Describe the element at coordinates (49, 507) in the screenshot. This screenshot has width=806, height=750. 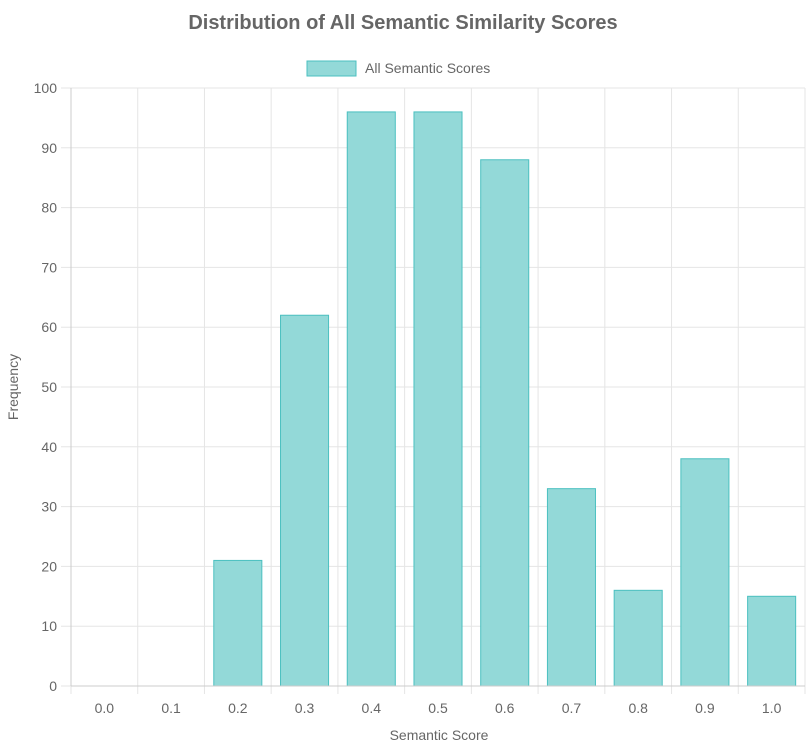
I see `y-tick-label: 30` at that location.